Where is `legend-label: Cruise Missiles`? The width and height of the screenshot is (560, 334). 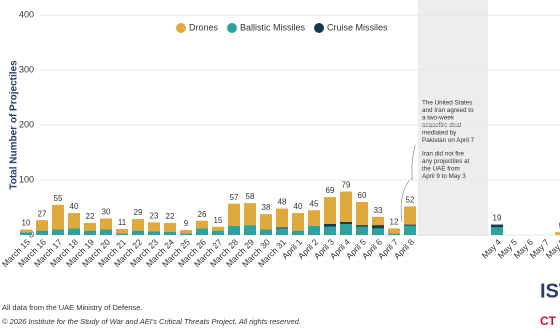
legend-label: Cruise Missiles is located at coordinates (357, 27).